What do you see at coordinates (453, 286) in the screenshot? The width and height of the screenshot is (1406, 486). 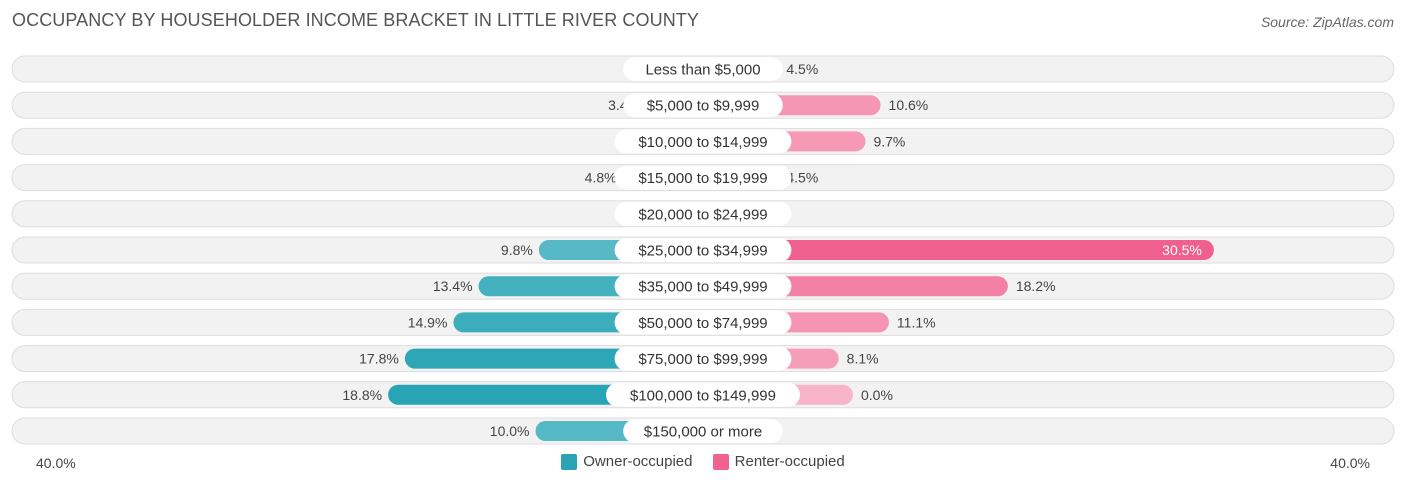 I see `label-owner: 13.4%` at bounding box center [453, 286].